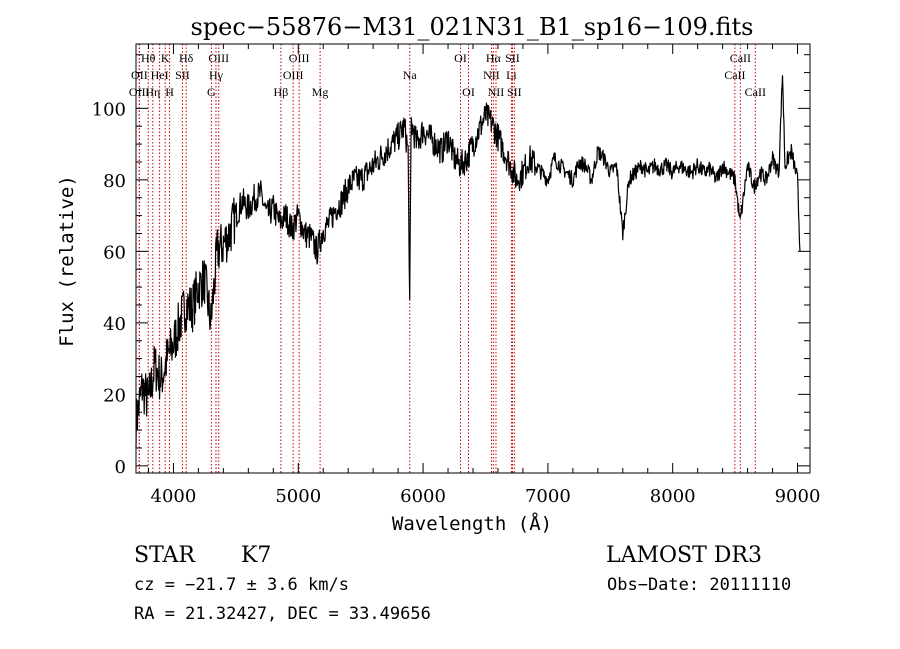  What do you see at coordinates (216, 75) in the screenshot?
I see `spectral-line-label: Hγ` at bounding box center [216, 75].